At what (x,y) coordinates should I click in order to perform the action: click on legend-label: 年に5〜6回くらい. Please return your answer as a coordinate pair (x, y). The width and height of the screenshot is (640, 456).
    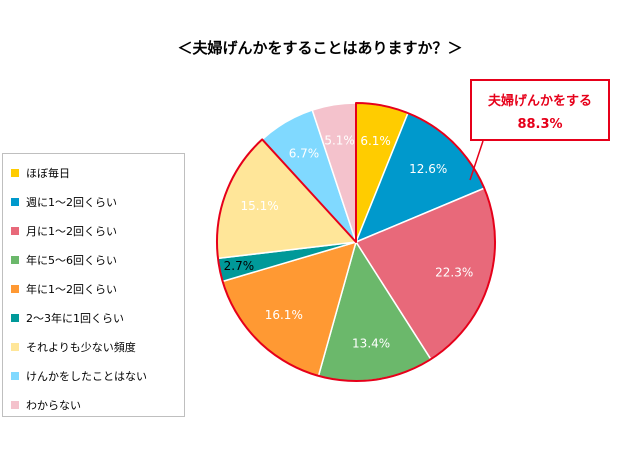
    Looking at the image, I should click on (71, 260).